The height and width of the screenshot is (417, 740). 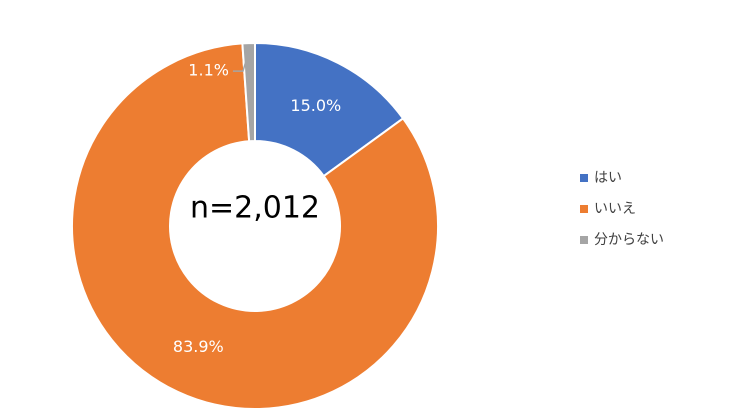 What do you see at coordinates (198, 346) in the screenshot?
I see `value-label: 83.9%` at bounding box center [198, 346].